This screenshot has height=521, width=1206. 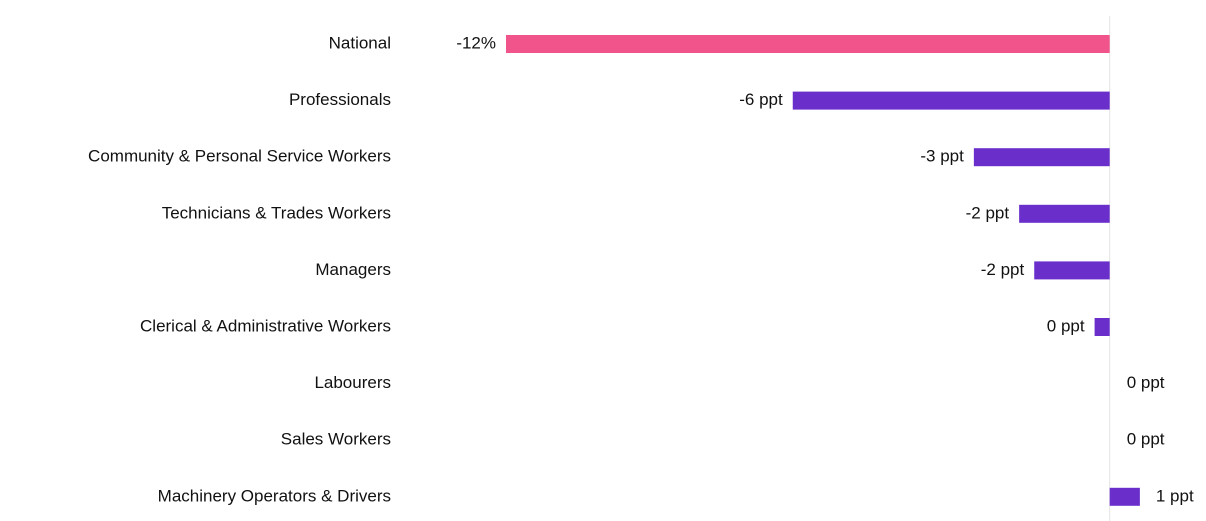 What do you see at coordinates (353, 269) in the screenshot?
I see `category-label: Managers` at bounding box center [353, 269].